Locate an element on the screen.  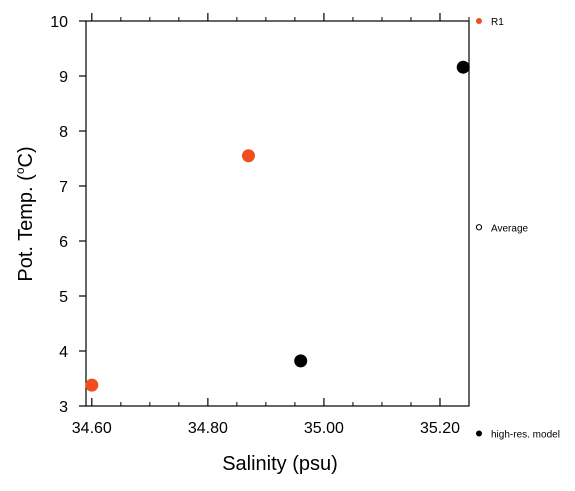
x-tick-label: 34.60 is located at coordinates (92, 428).